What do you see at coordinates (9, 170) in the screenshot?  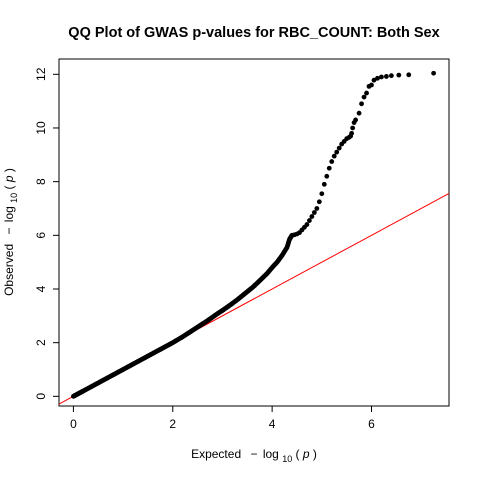 I see `y-axis-label-close: )` at bounding box center [9, 170].